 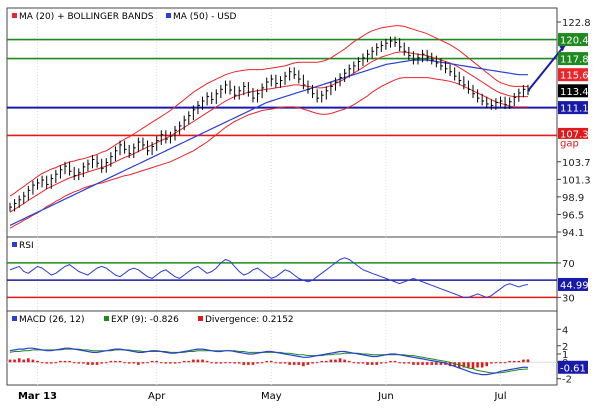 What do you see at coordinates (145, 320) in the screenshot?
I see `exp-legend-label: EXP (9): -0.826` at bounding box center [145, 320].